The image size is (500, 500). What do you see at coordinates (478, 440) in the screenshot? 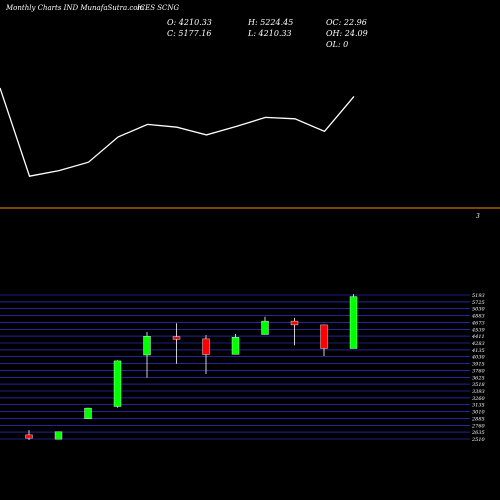
I see `price-tick-label: 2510` at bounding box center [478, 440].